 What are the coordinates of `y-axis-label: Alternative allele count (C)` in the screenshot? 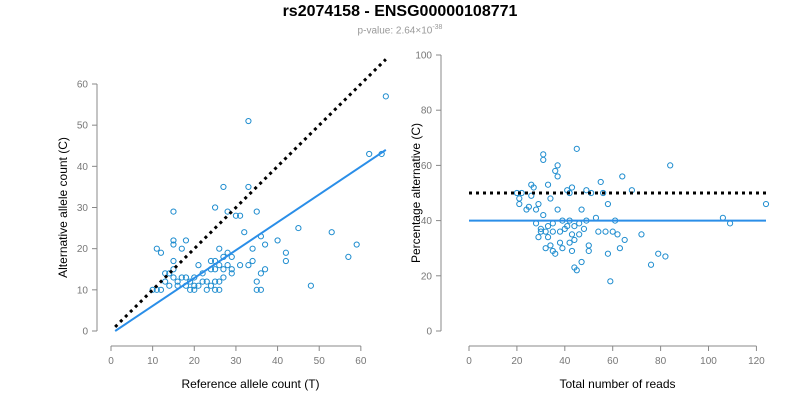 It's located at (63, 207).